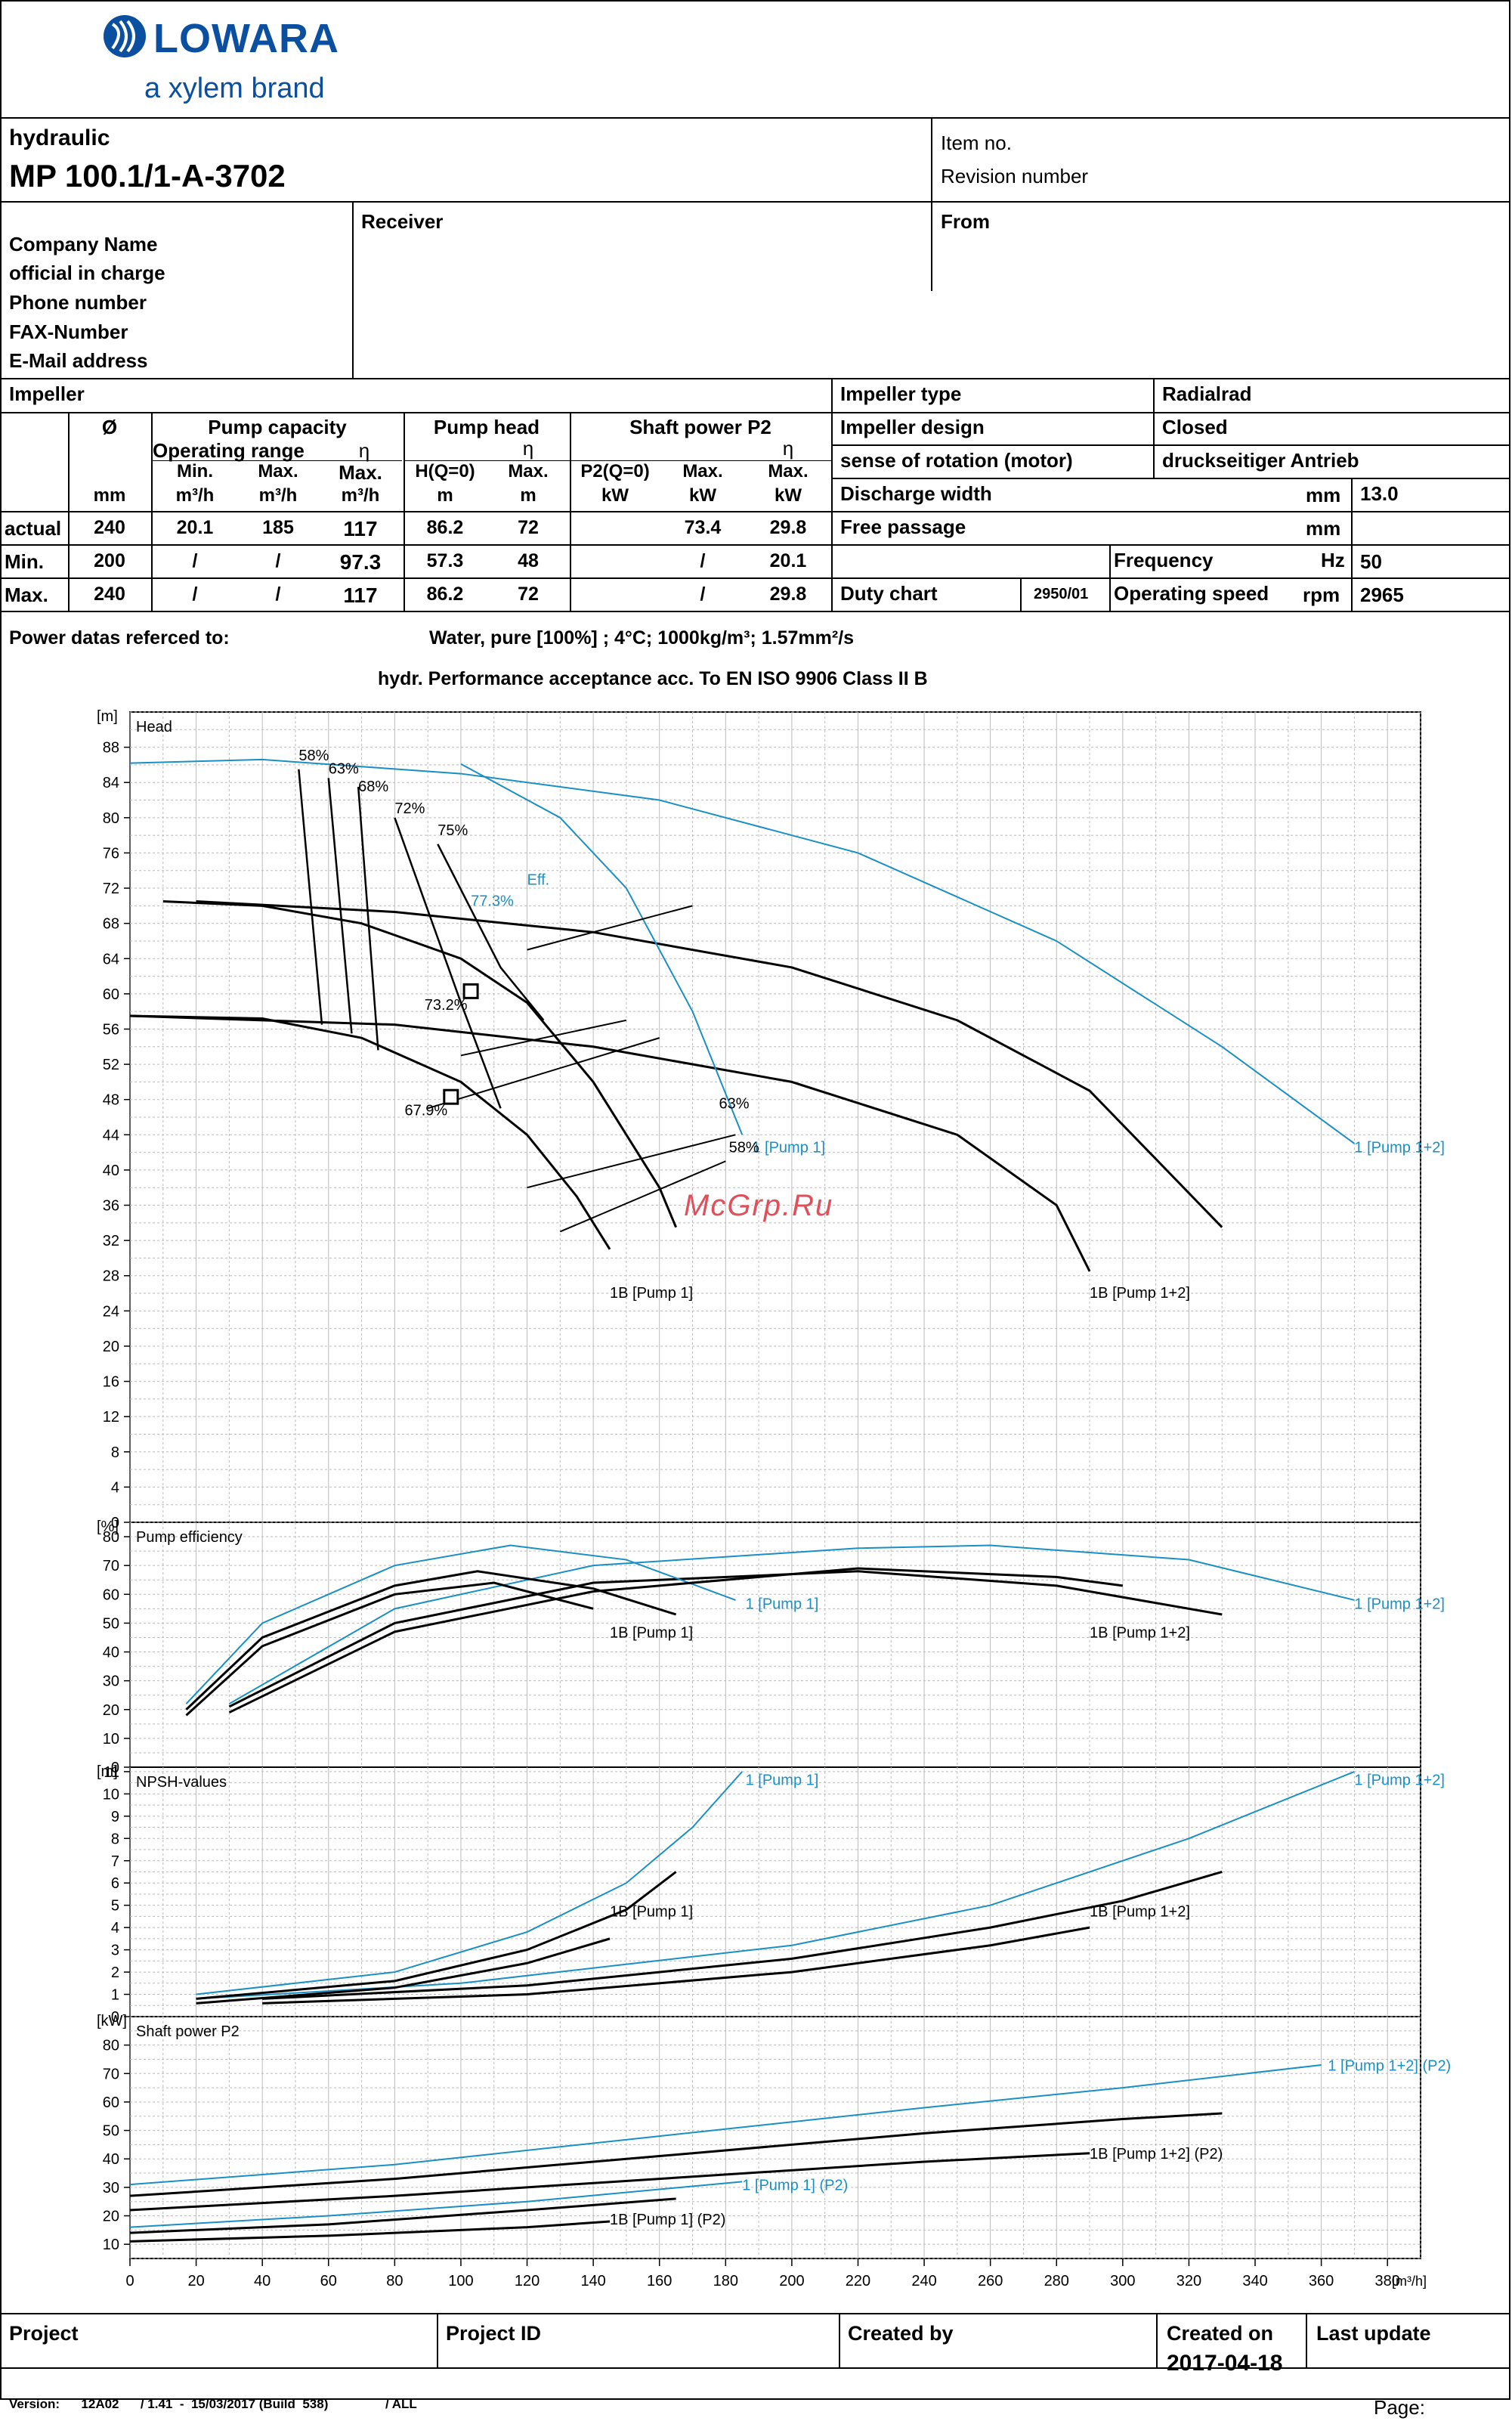 The image size is (1512, 2421). I want to click on discharge-label: Discharge width, so click(916, 493).